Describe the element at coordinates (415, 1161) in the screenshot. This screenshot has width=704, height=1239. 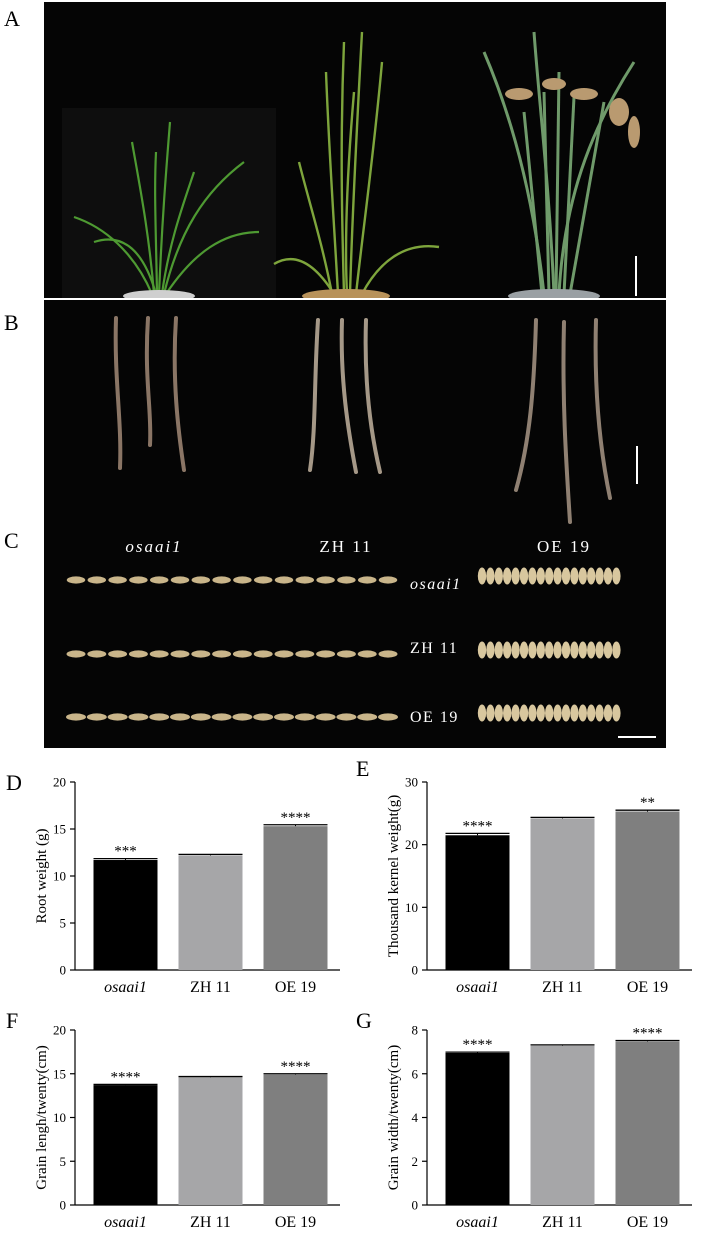
I see `y-tick-label: 2` at that location.